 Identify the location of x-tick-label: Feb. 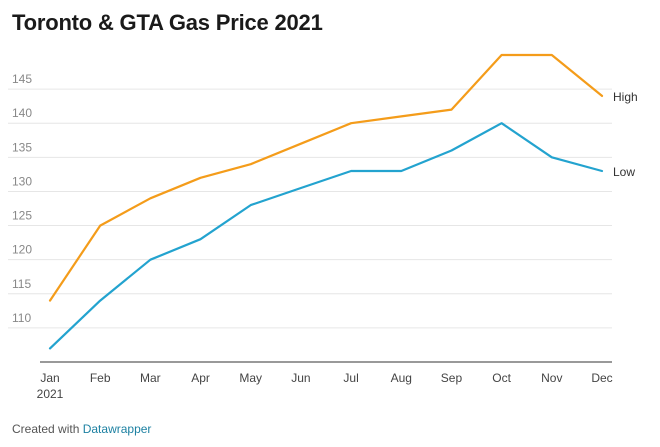
(100, 378).